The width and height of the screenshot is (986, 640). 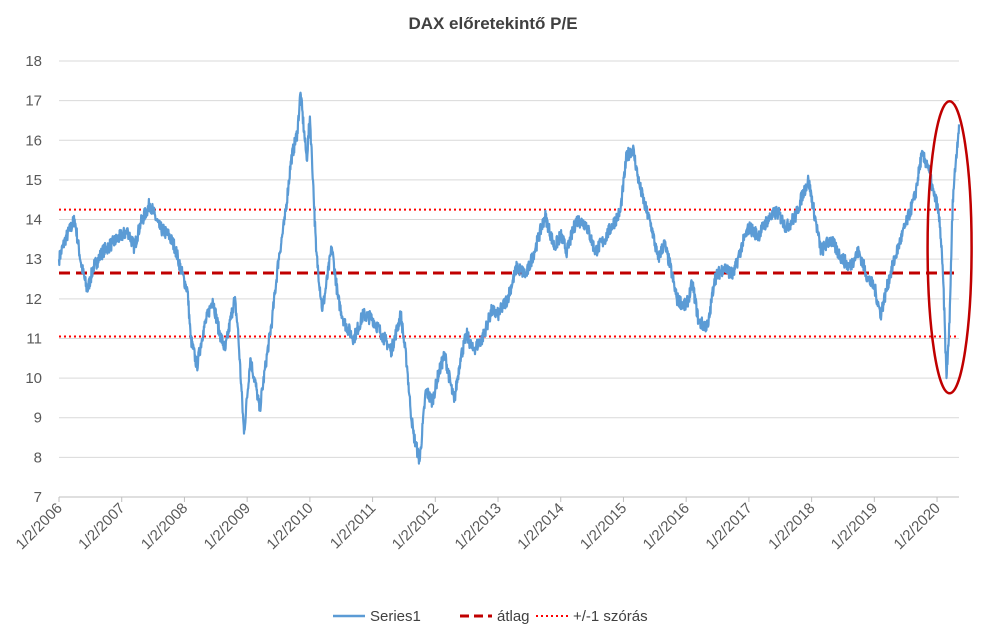 I want to click on x-tick-label: 1/2/2020, so click(x=917, y=526).